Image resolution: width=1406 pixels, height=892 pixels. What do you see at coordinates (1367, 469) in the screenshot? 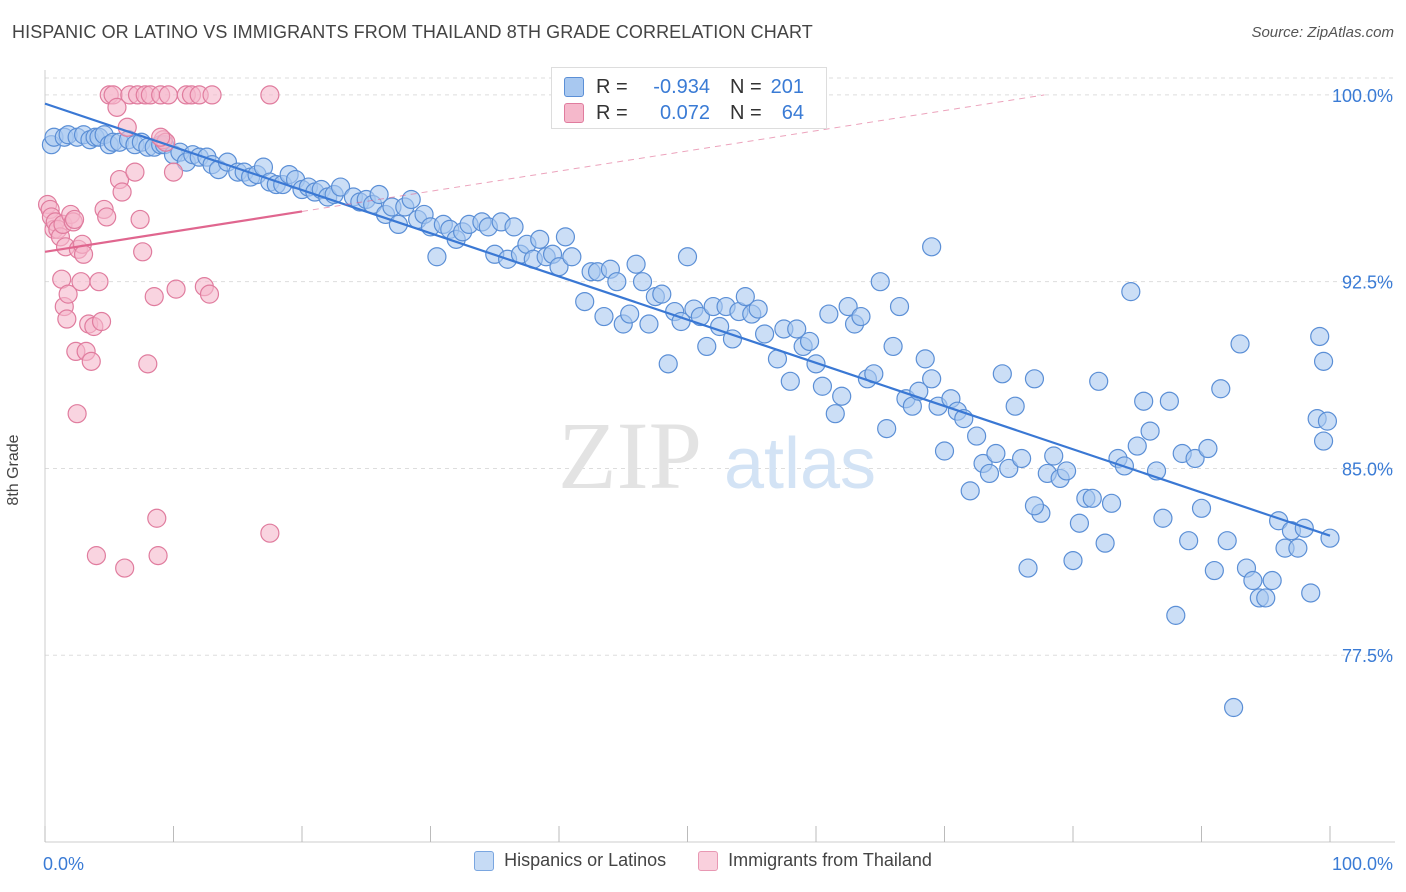
I see `y-tick-label: 85.0%` at bounding box center [1367, 469].